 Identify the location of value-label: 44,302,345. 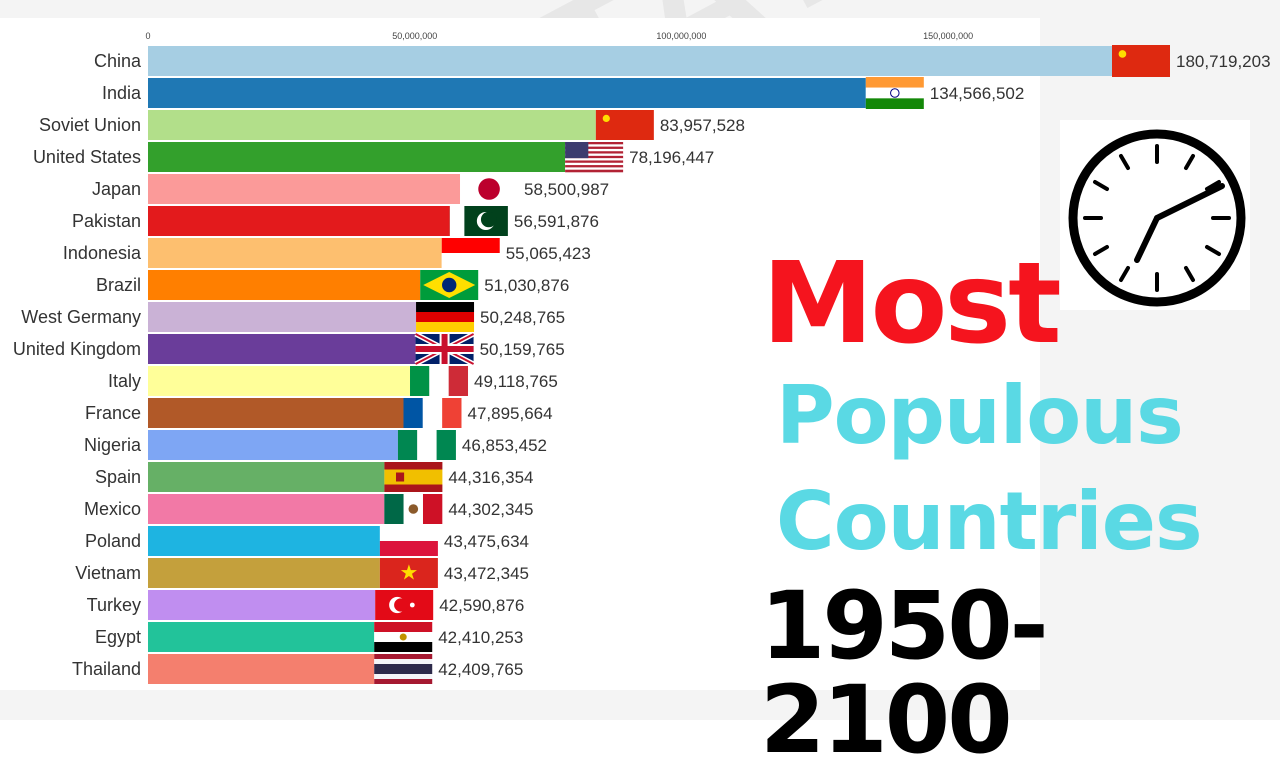
(490, 509).